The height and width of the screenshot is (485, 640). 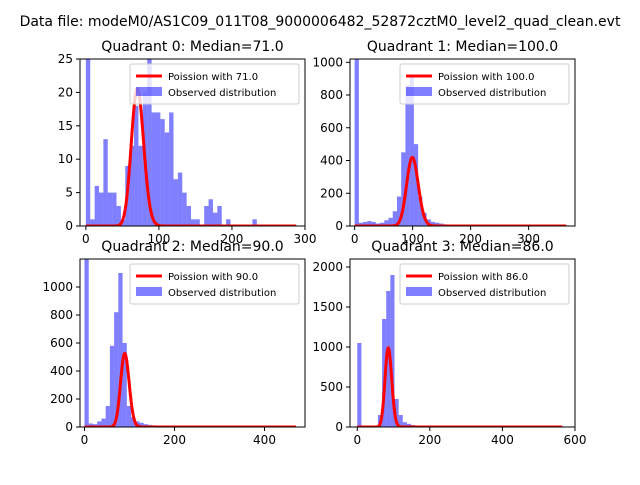 I want to click on legend: Poission with 90.0 Observed distribution, so click(x=214, y=284).